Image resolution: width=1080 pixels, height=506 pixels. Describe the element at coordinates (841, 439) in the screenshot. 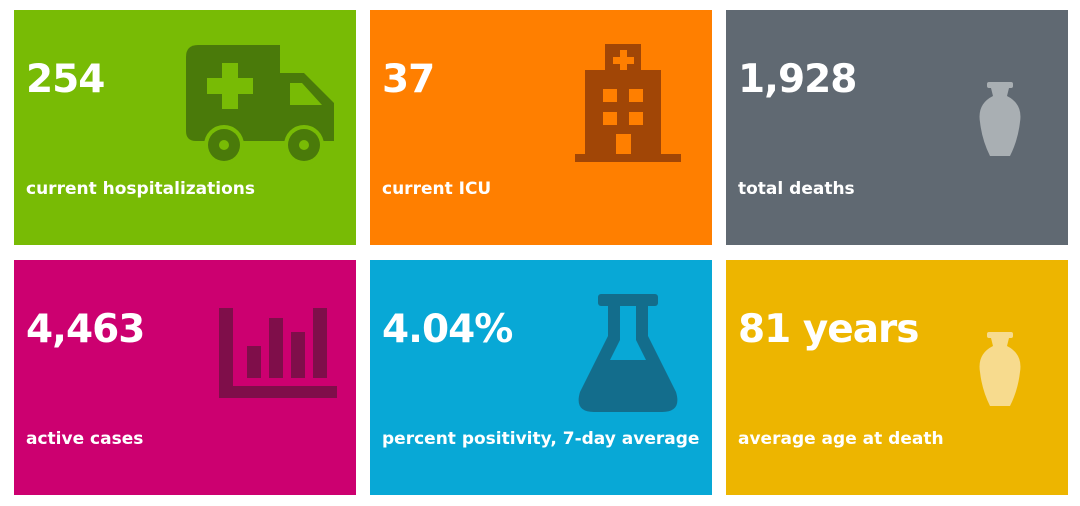

I see `age-label: average age at death` at that location.